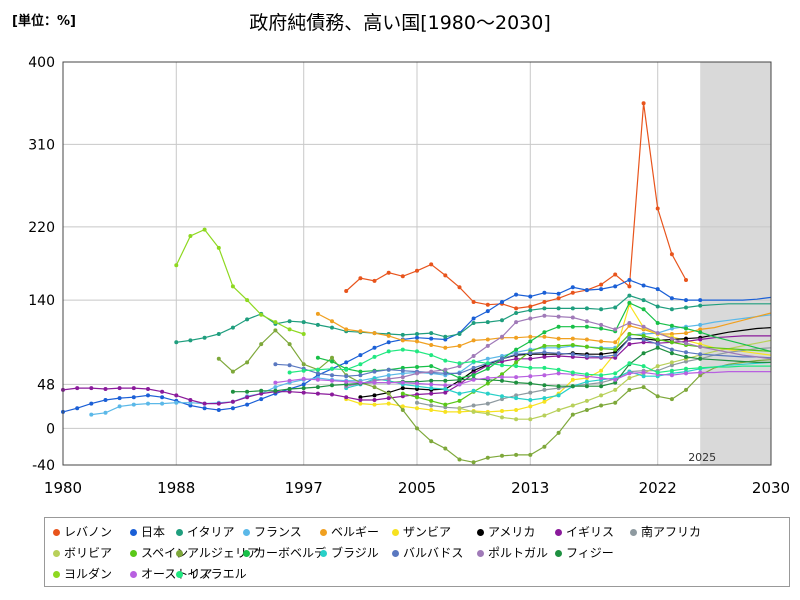  What do you see at coordinates (590, 553) in the screenshot?
I see `legend-label: フィジー` at bounding box center [590, 553].